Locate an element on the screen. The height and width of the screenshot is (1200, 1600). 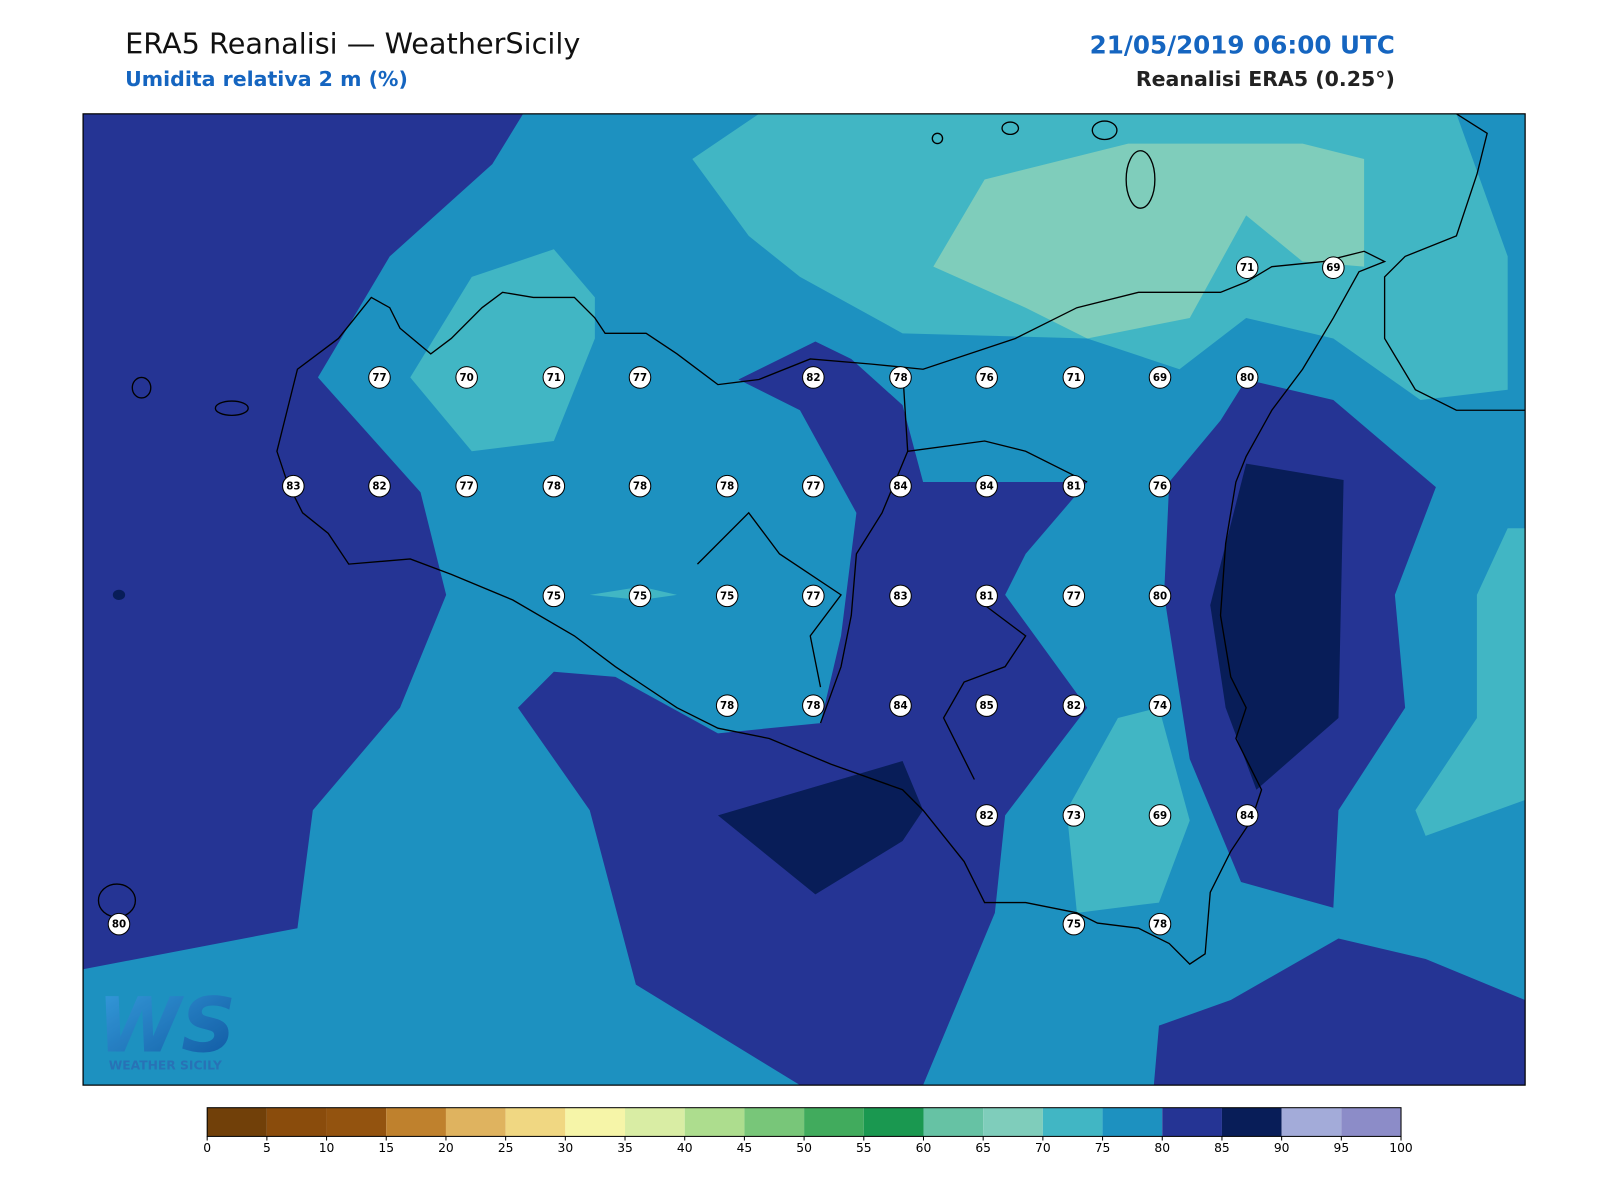
colorbar-tick-label: 80 is located at coordinates (1162, 1148).